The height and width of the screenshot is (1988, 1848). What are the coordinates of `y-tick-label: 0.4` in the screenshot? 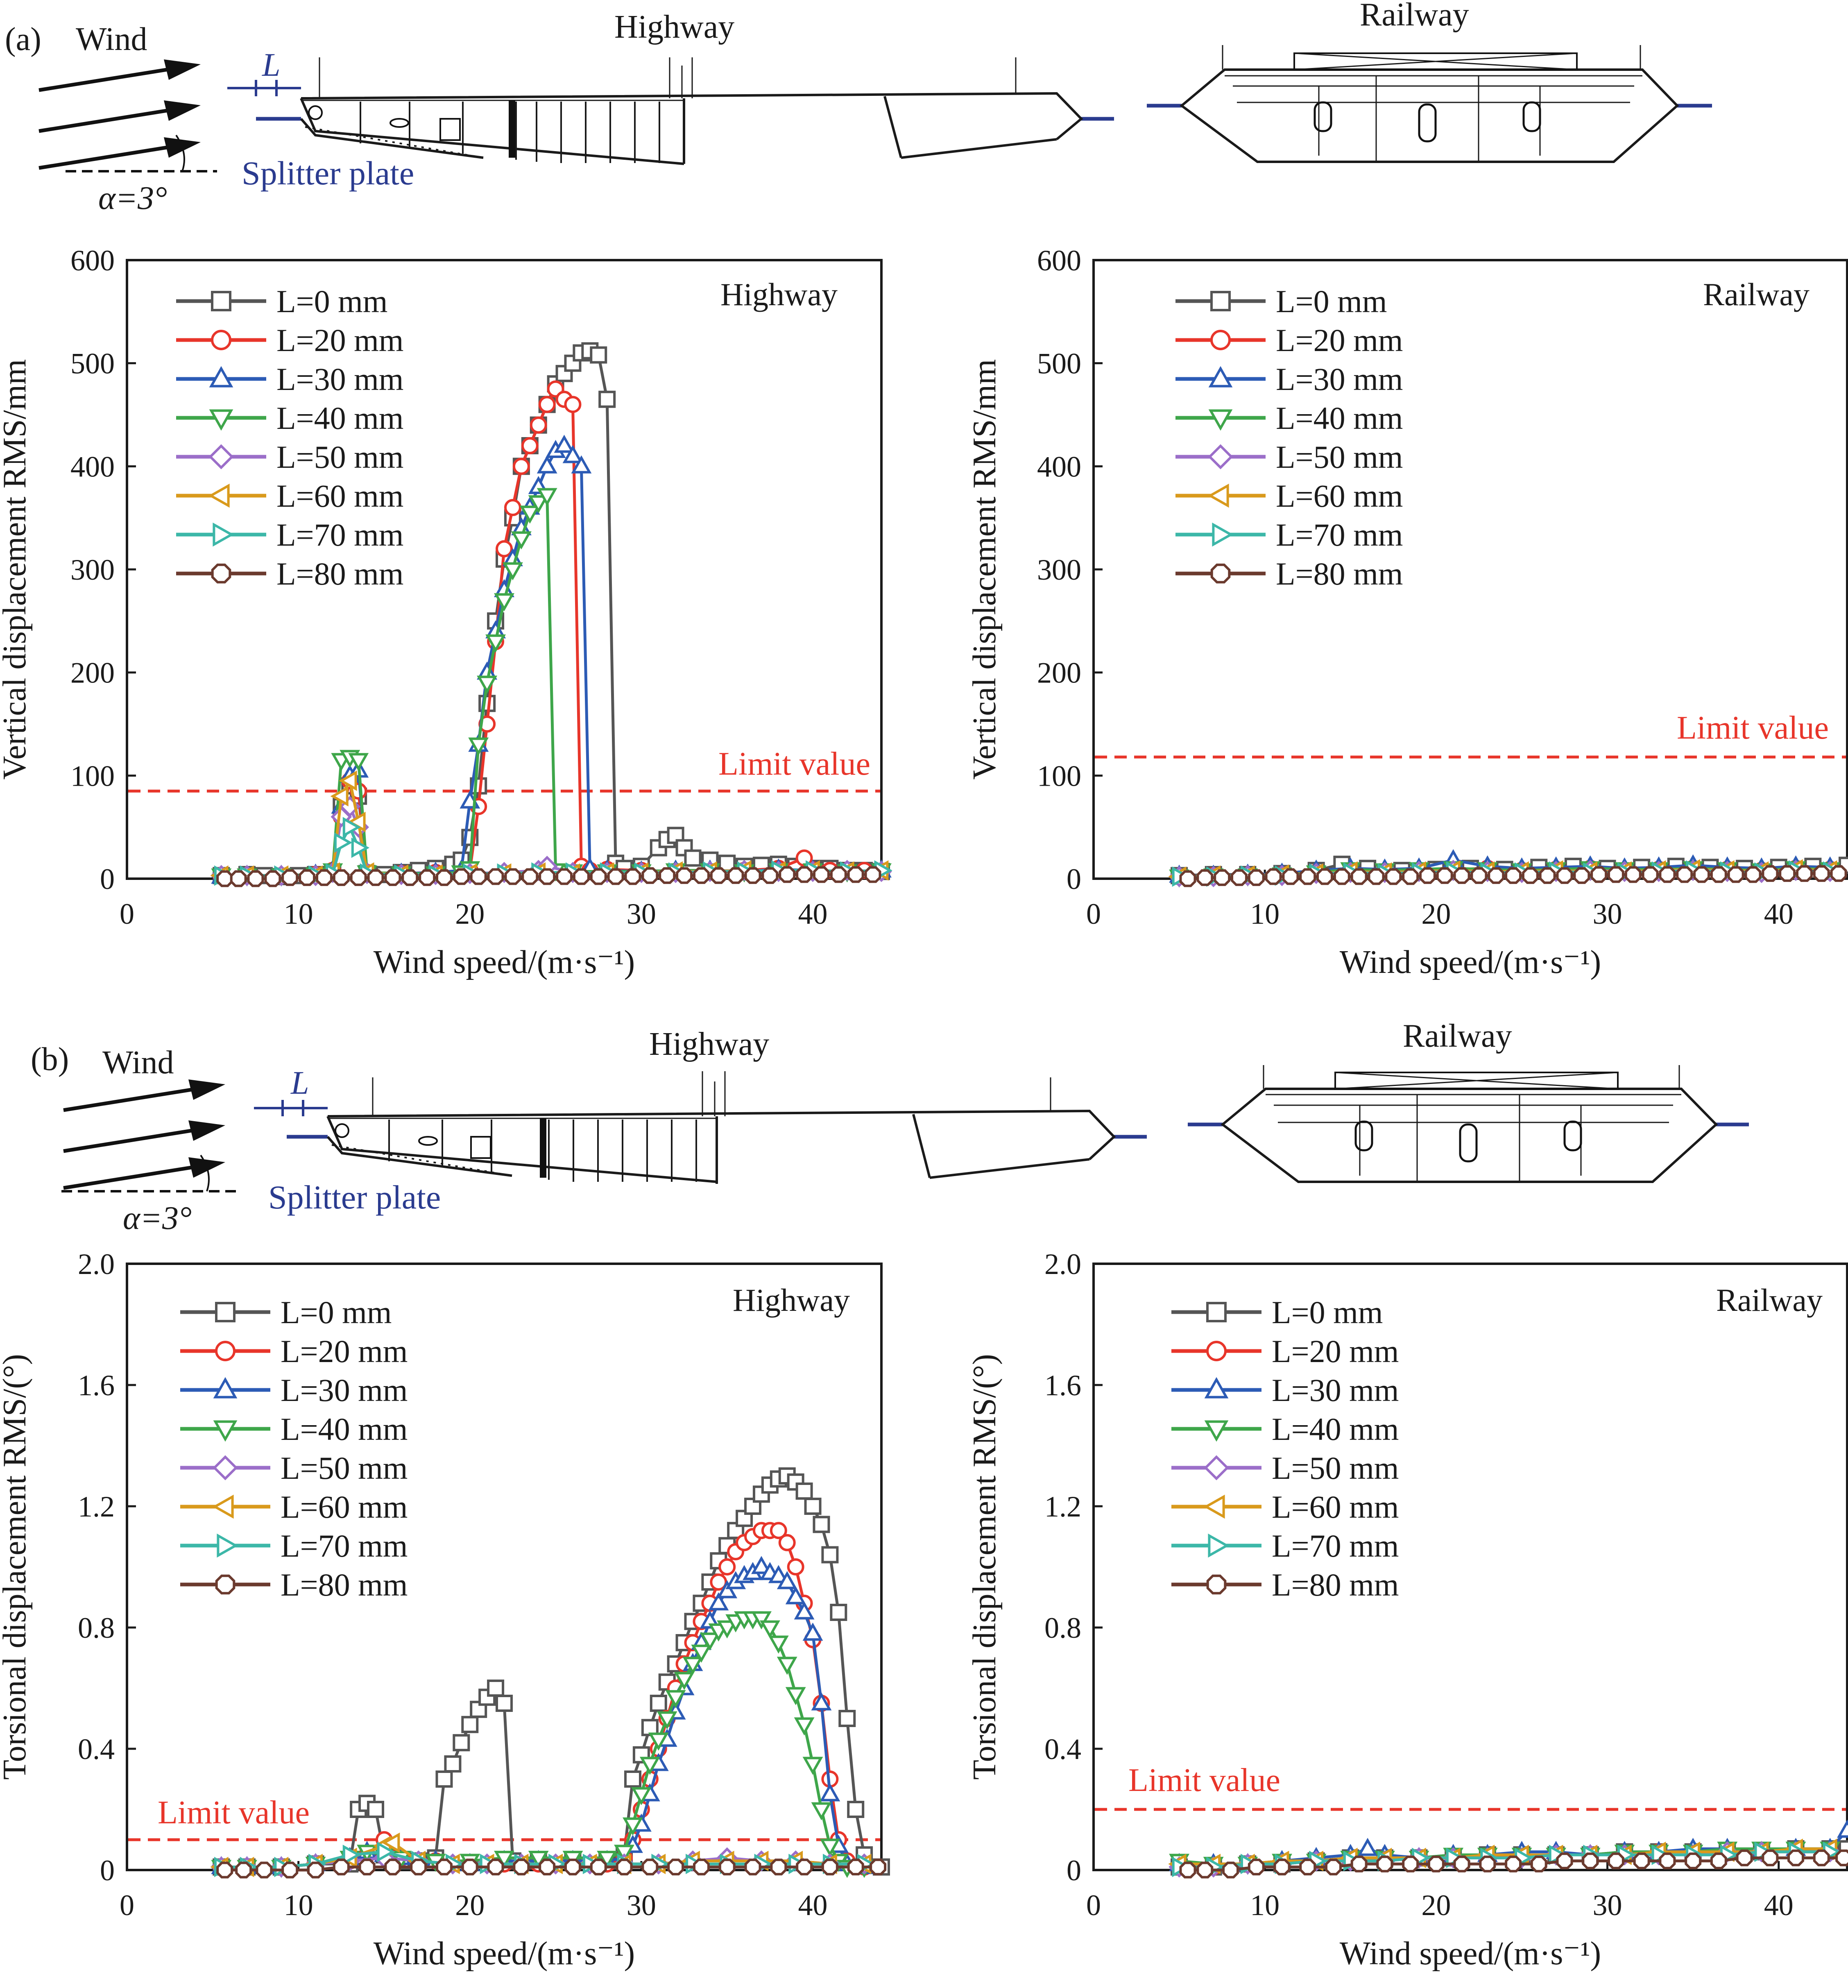 It's located at (96, 1749).